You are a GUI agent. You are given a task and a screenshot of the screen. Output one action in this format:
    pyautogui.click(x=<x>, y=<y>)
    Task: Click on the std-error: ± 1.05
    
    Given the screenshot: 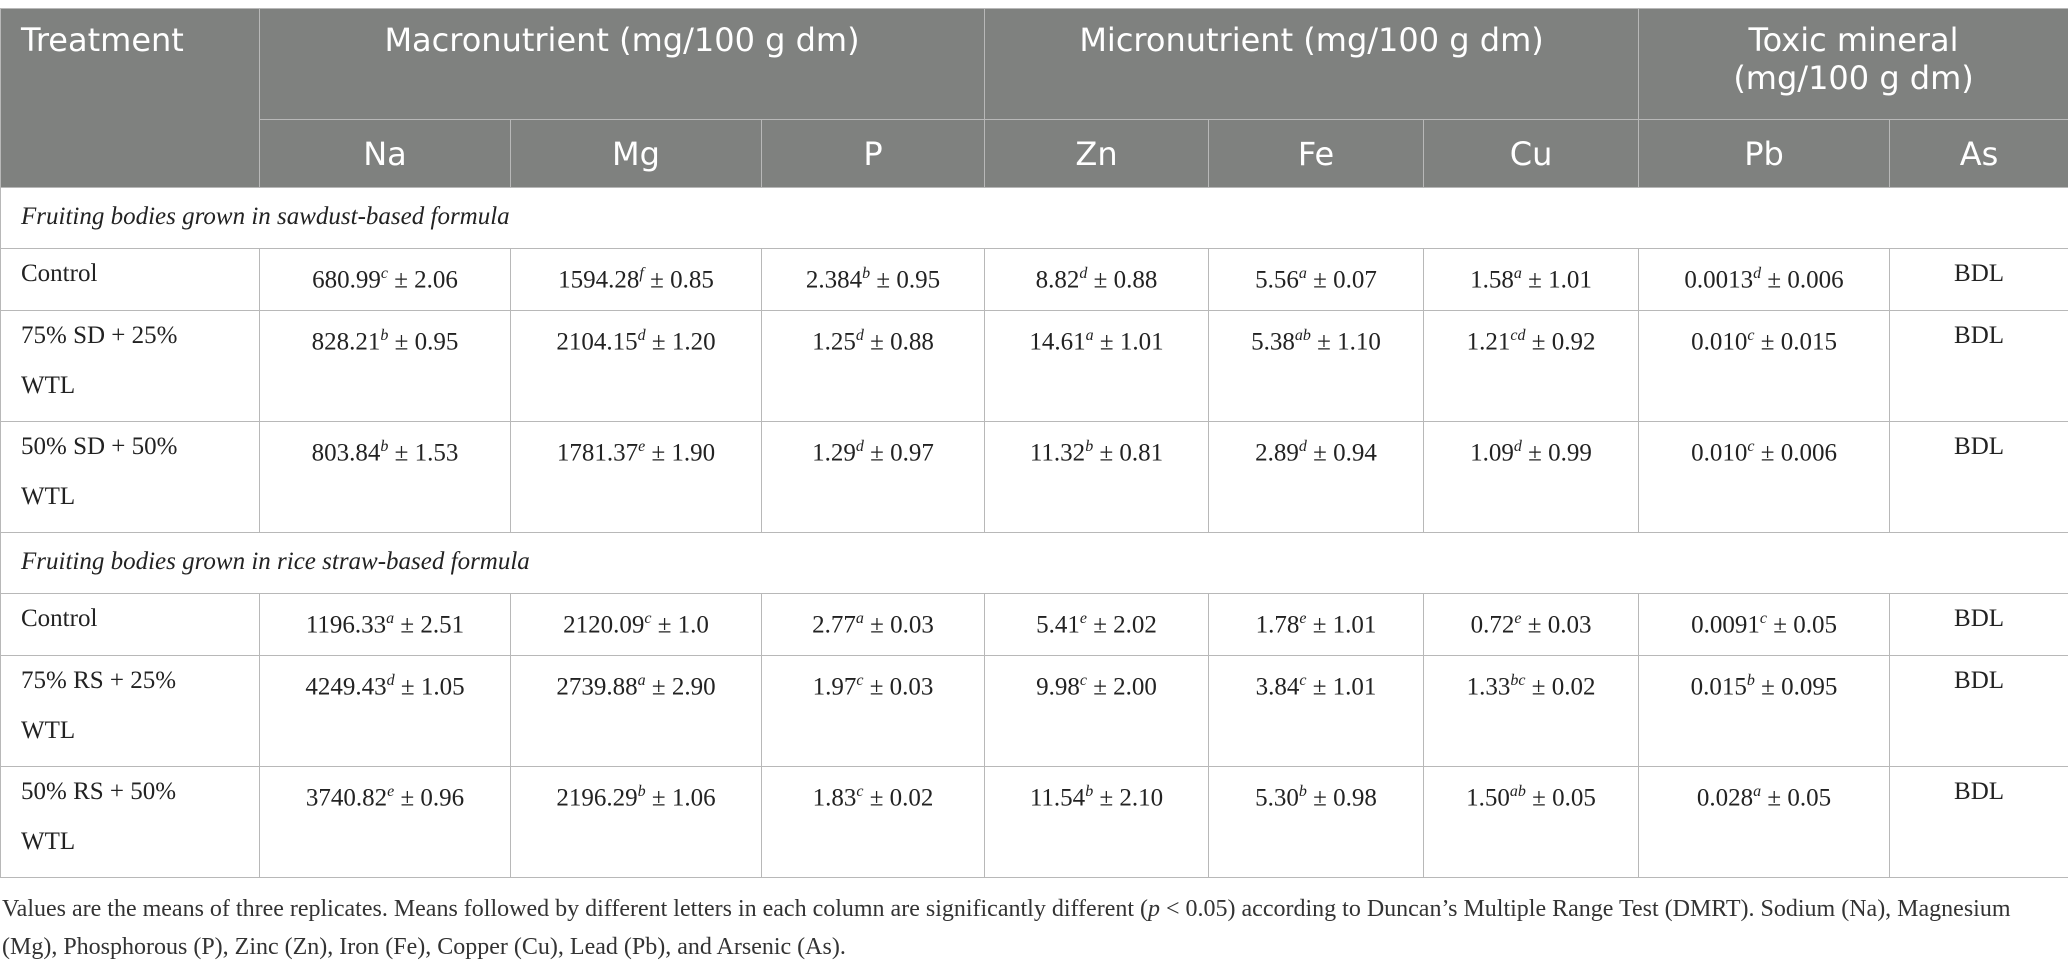 What is the action you would take?
    pyautogui.click(x=432, y=687)
    